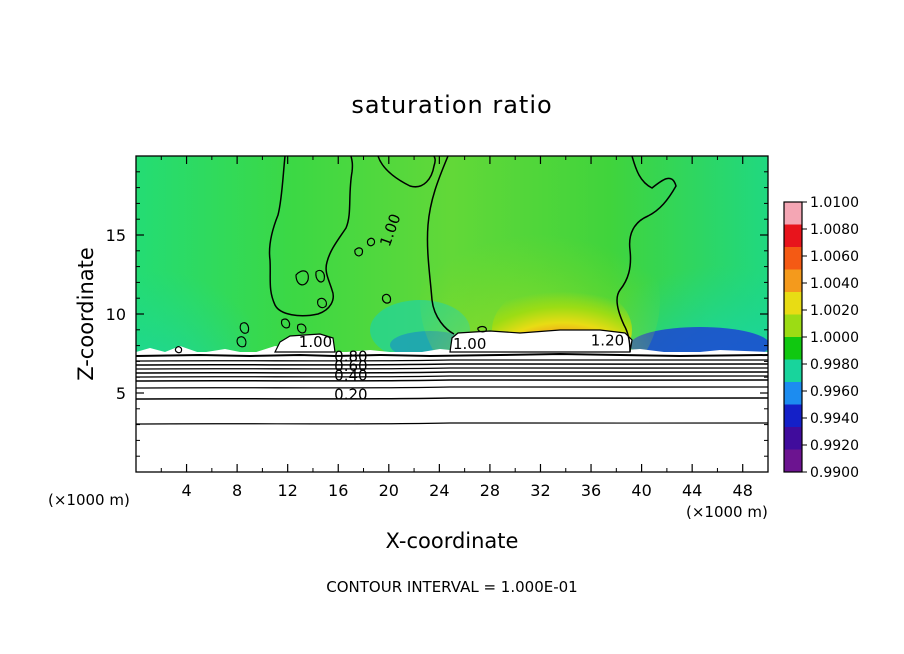  Describe the element at coordinates (237, 490) in the screenshot. I see `x-tick-label: 8` at that location.